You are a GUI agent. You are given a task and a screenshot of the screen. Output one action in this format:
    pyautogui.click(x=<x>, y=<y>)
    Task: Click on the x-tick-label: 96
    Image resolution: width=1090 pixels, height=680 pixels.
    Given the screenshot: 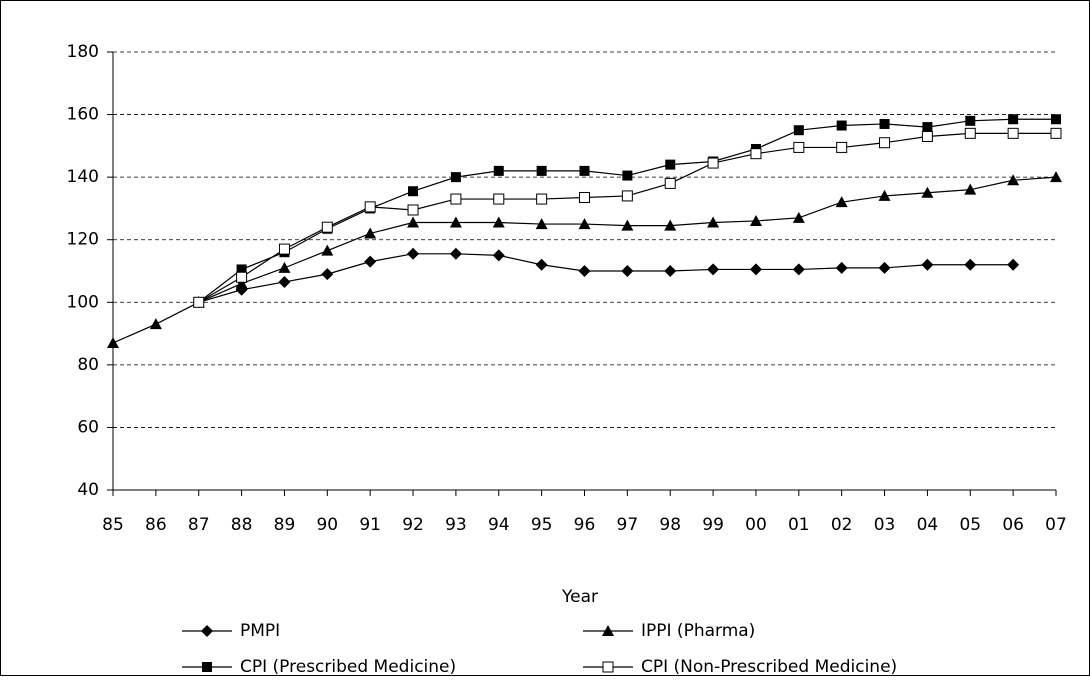 What is the action you would take?
    pyautogui.click(x=585, y=525)
    